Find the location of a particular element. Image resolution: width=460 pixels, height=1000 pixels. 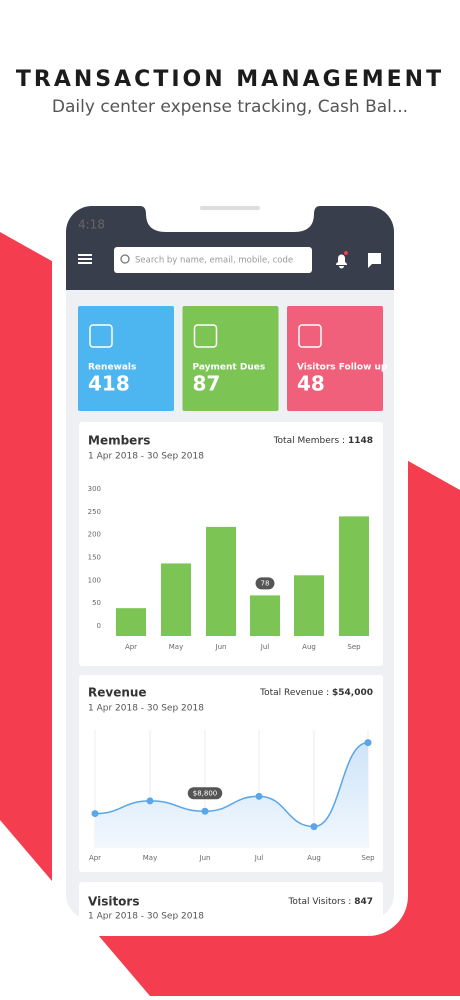

card-title: Members is located at coordinates (119, 441).